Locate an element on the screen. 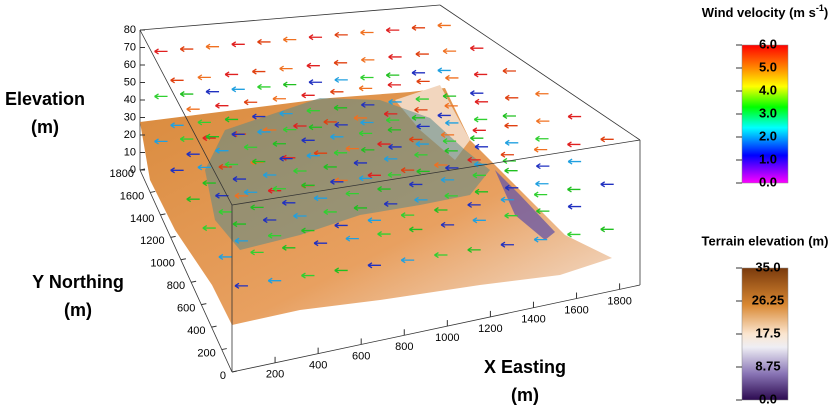 This screenshot has height=412, width=837. colorbar-tick-label: 2.0 is located at coordinates (768, 135).